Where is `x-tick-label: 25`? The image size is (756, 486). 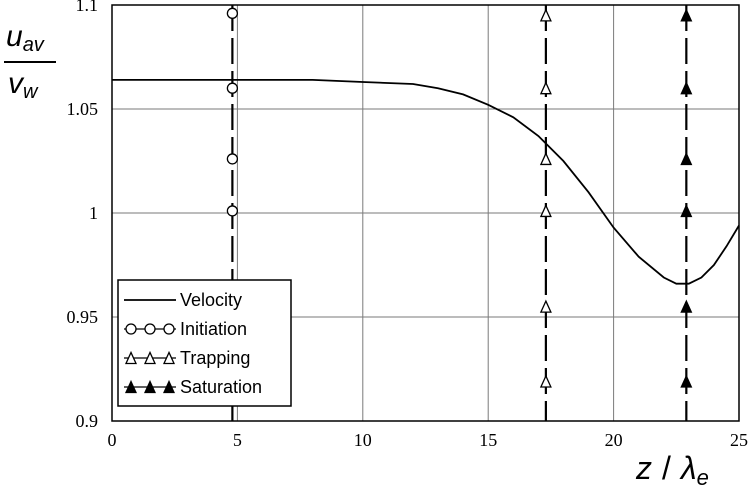
x-tick-label: 25 is located at coordinates (739, 440).